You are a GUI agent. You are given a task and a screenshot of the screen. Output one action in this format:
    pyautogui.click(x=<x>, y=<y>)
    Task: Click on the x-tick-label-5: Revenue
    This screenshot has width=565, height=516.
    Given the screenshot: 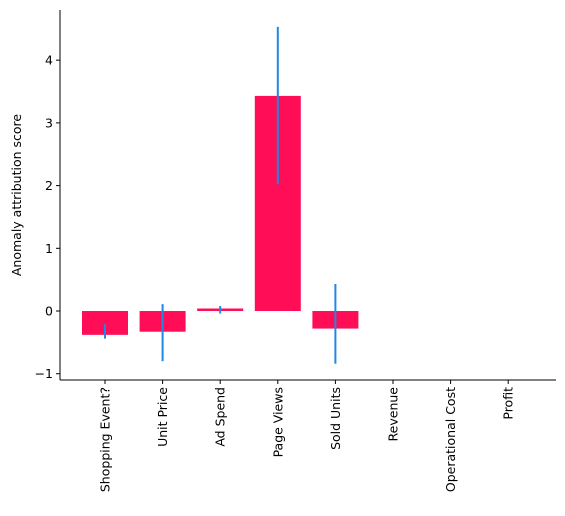 What is the action you would take?
    pyautogui.click(x=393, y=414)
    